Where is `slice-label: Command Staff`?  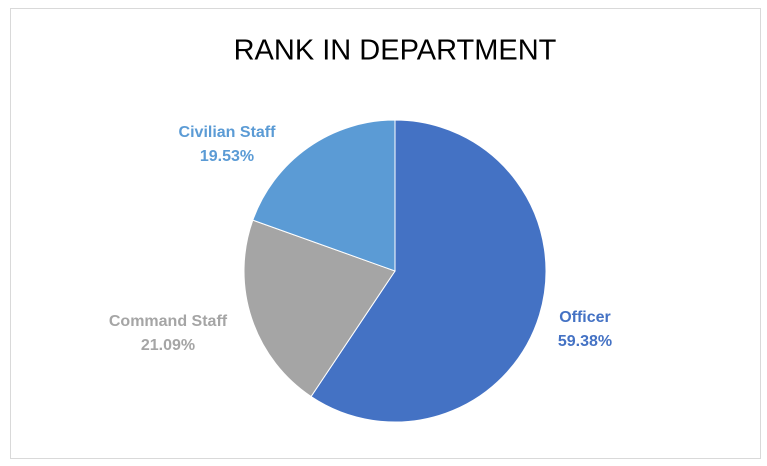
slice-label: Command Staff is located at coordinates (168, 321).